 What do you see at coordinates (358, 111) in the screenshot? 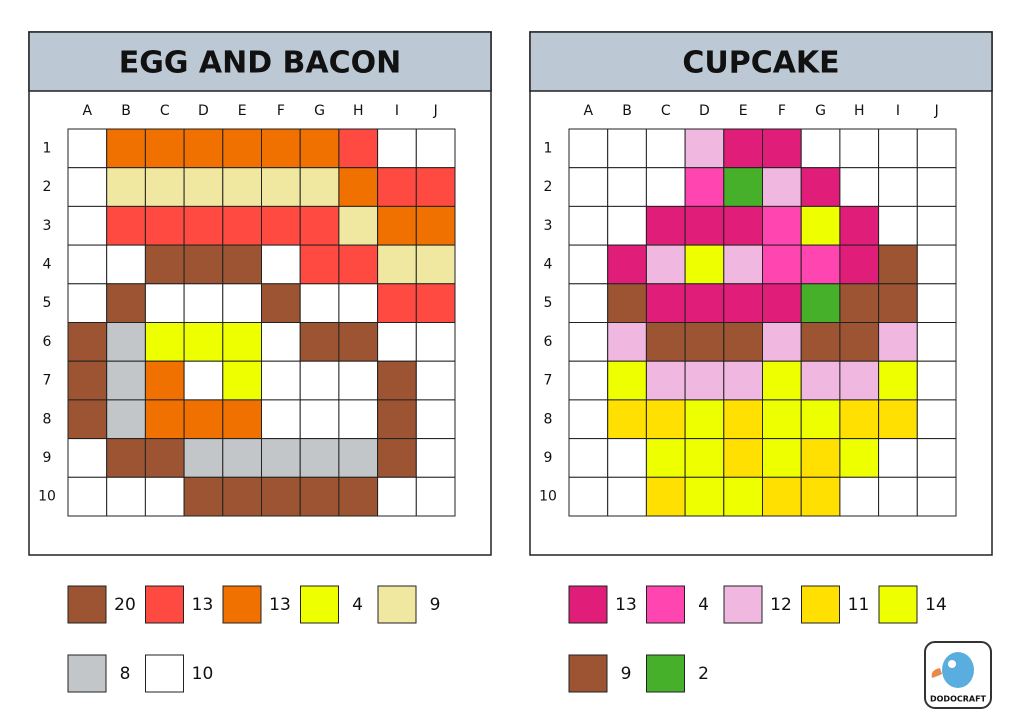
I see `column-label: H` at bounding box center [358, 111].